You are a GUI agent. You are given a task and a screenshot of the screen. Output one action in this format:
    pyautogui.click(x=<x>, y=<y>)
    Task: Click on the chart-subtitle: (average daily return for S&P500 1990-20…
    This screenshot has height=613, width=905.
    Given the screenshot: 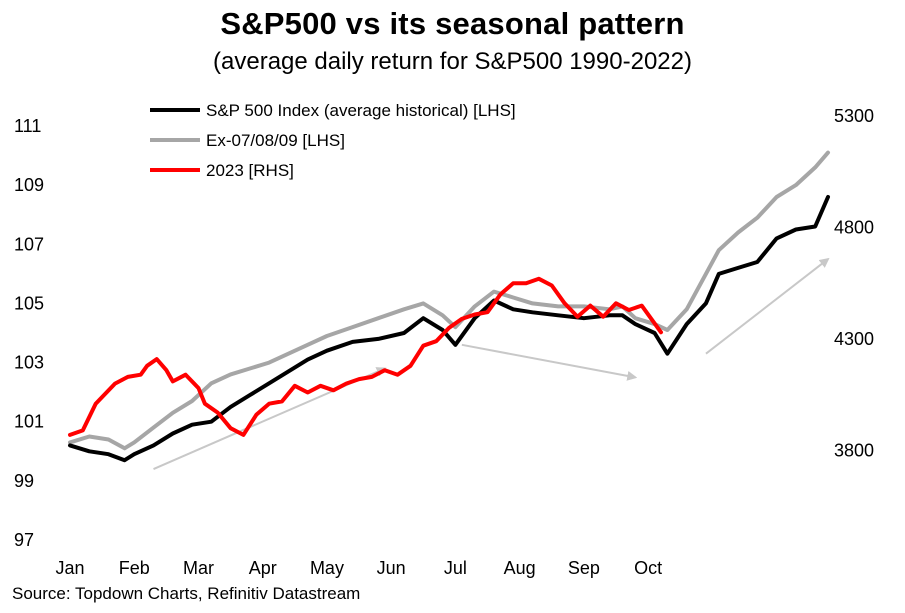 What is the action you would take?
    pyautogui.click(x=452, y=61)
    